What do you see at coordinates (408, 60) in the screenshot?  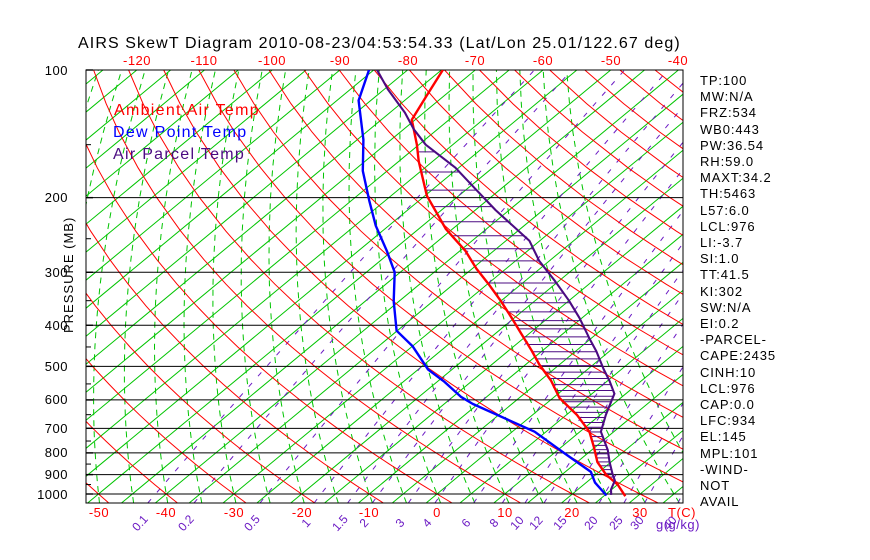 I see `top-temp-label: -80` at bounding box center [408, 60].